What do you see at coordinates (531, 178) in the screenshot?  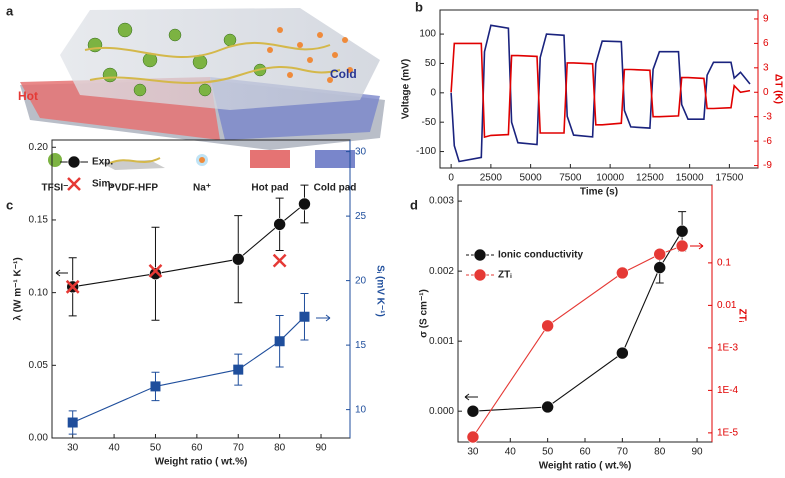 I see `x-tick-label: 5000` at bounding box center [531, 178].